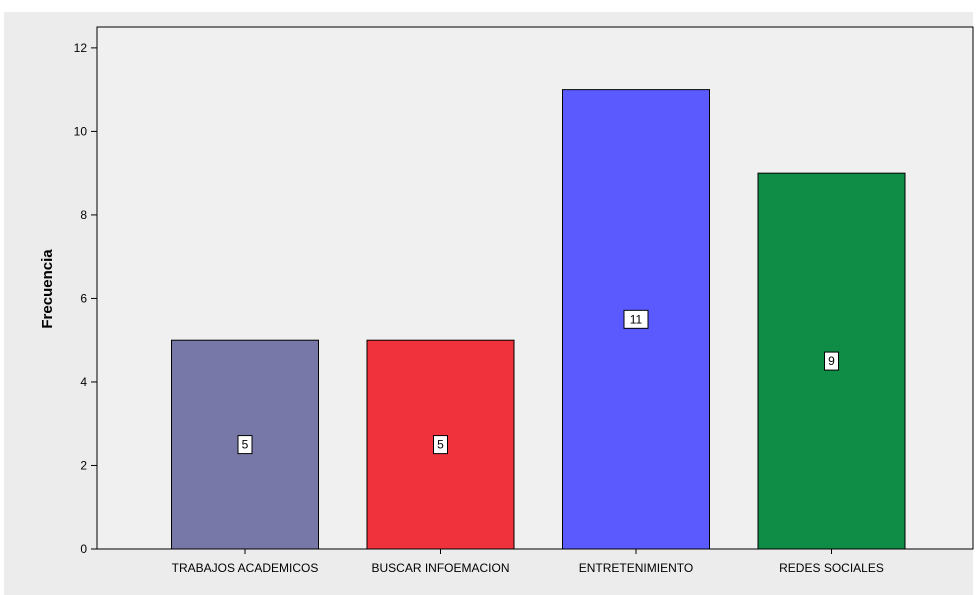  Describe the element at coordinates (440, 568) in the screenshot. I see `x-tick-label: BUSCAR INFOEMACION` at that location.